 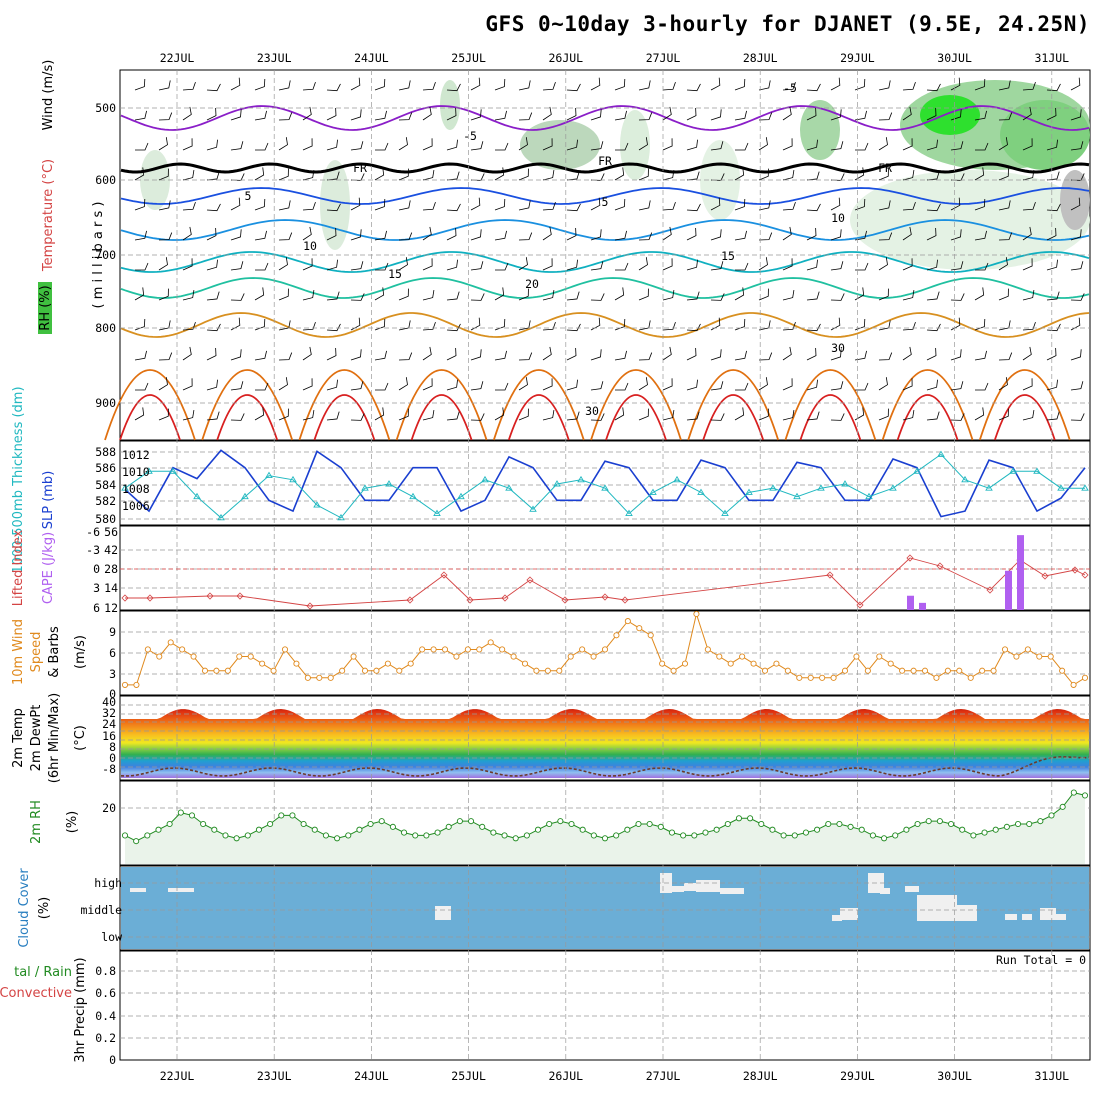 I want to click on thickness-tick-label: 584, so click(x=105, y=485).